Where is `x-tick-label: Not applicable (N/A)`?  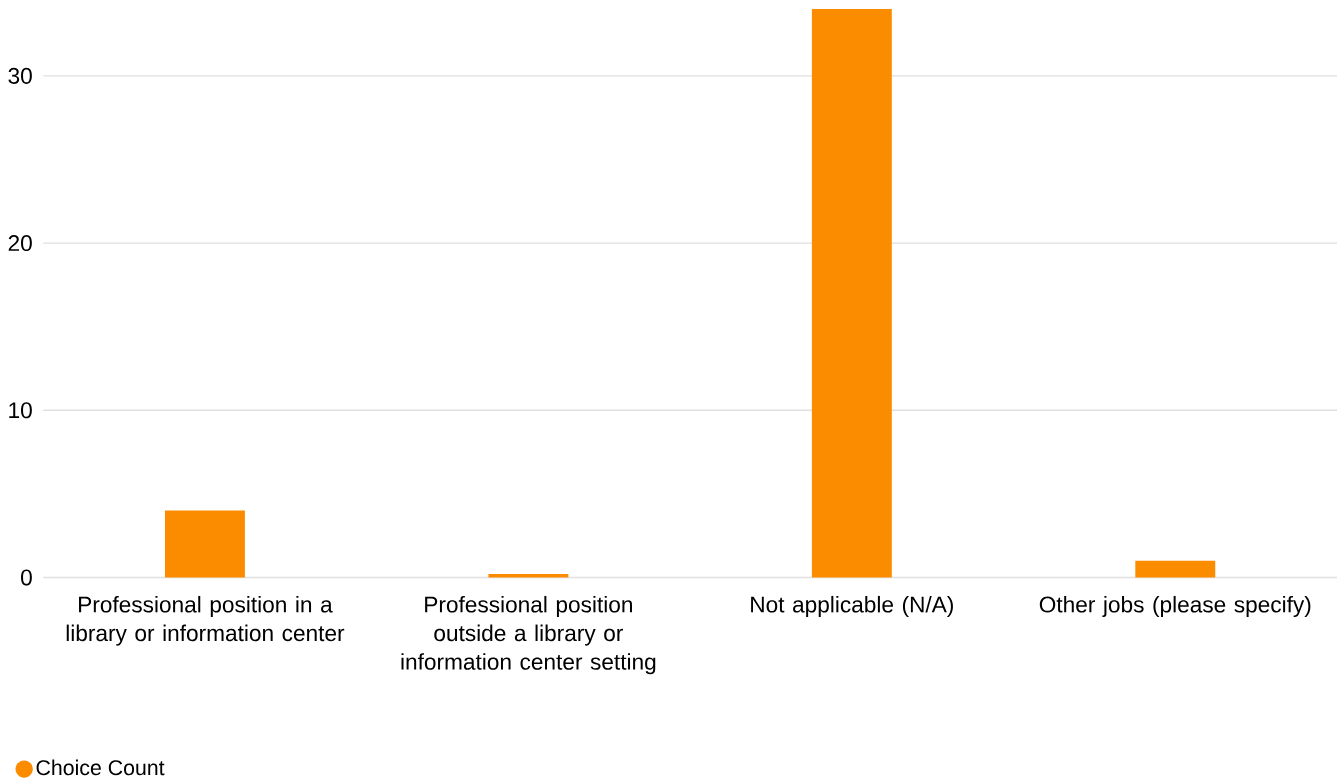
x-tick-label: Not applicable (N/A) is located at coordinates (852, 606).